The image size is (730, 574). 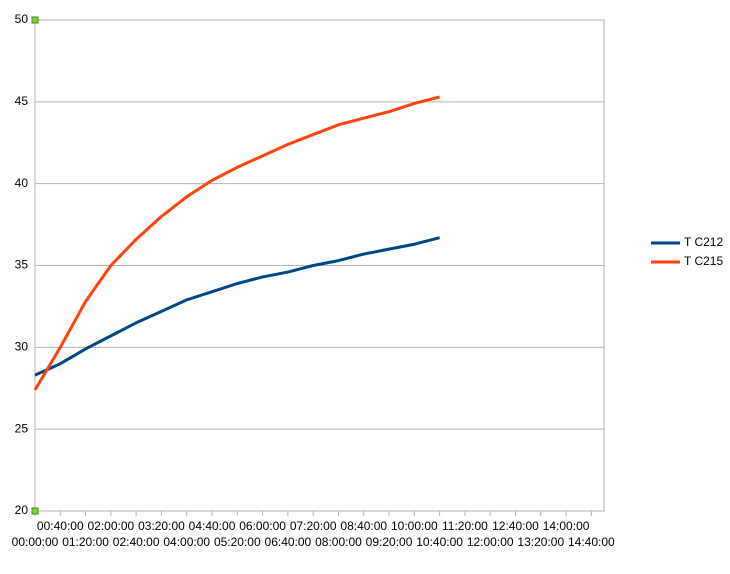 I want to click on y-tick-label: 25, so click(x=22, y=428).